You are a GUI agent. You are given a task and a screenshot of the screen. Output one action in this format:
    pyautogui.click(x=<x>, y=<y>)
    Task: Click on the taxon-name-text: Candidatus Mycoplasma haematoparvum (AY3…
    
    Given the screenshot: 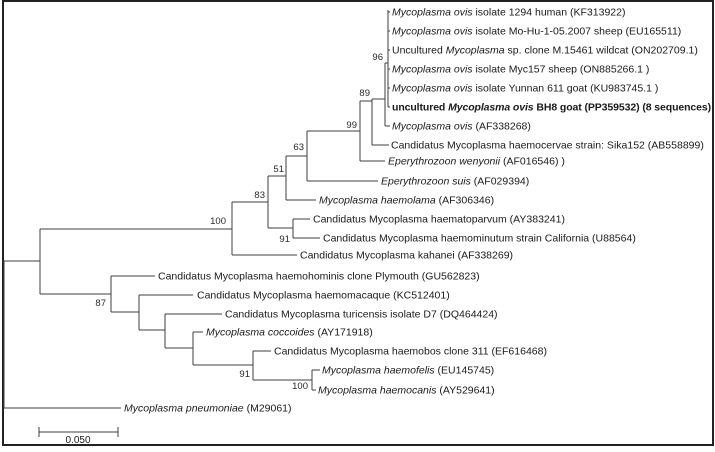 What is the action you would take?
    pyautogui.click(x=439, y=220)
    